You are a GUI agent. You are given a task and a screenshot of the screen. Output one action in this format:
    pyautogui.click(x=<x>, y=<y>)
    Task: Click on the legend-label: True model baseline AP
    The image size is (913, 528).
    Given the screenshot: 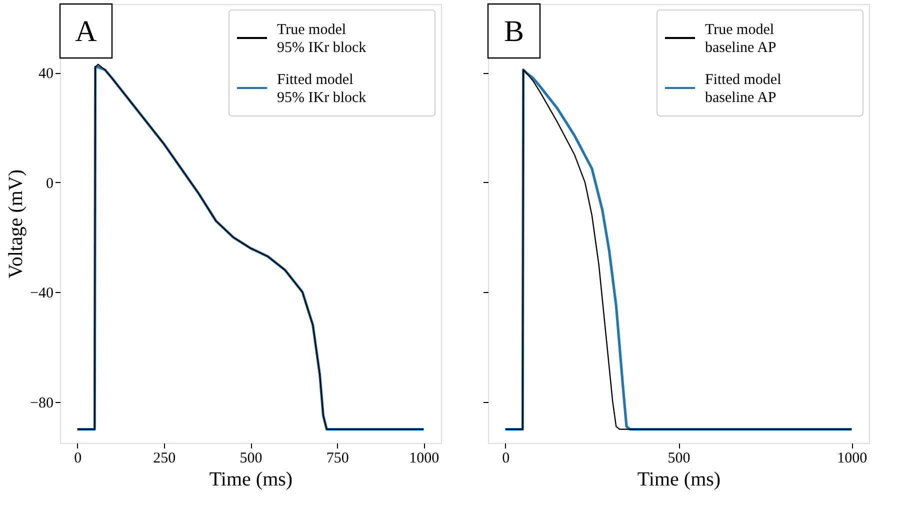 What is the action you would take?
    pyautogui.click(x=740, y=39)
    